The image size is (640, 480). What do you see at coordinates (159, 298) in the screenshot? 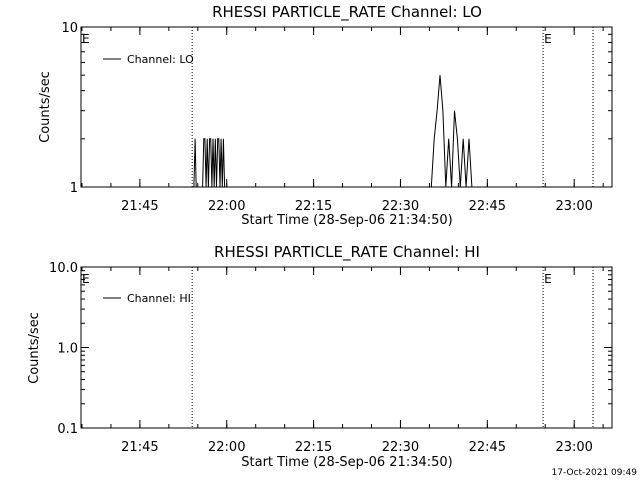
I see `panel-hi-legend-label: Channel: HI` at bounding box center [159, 298].